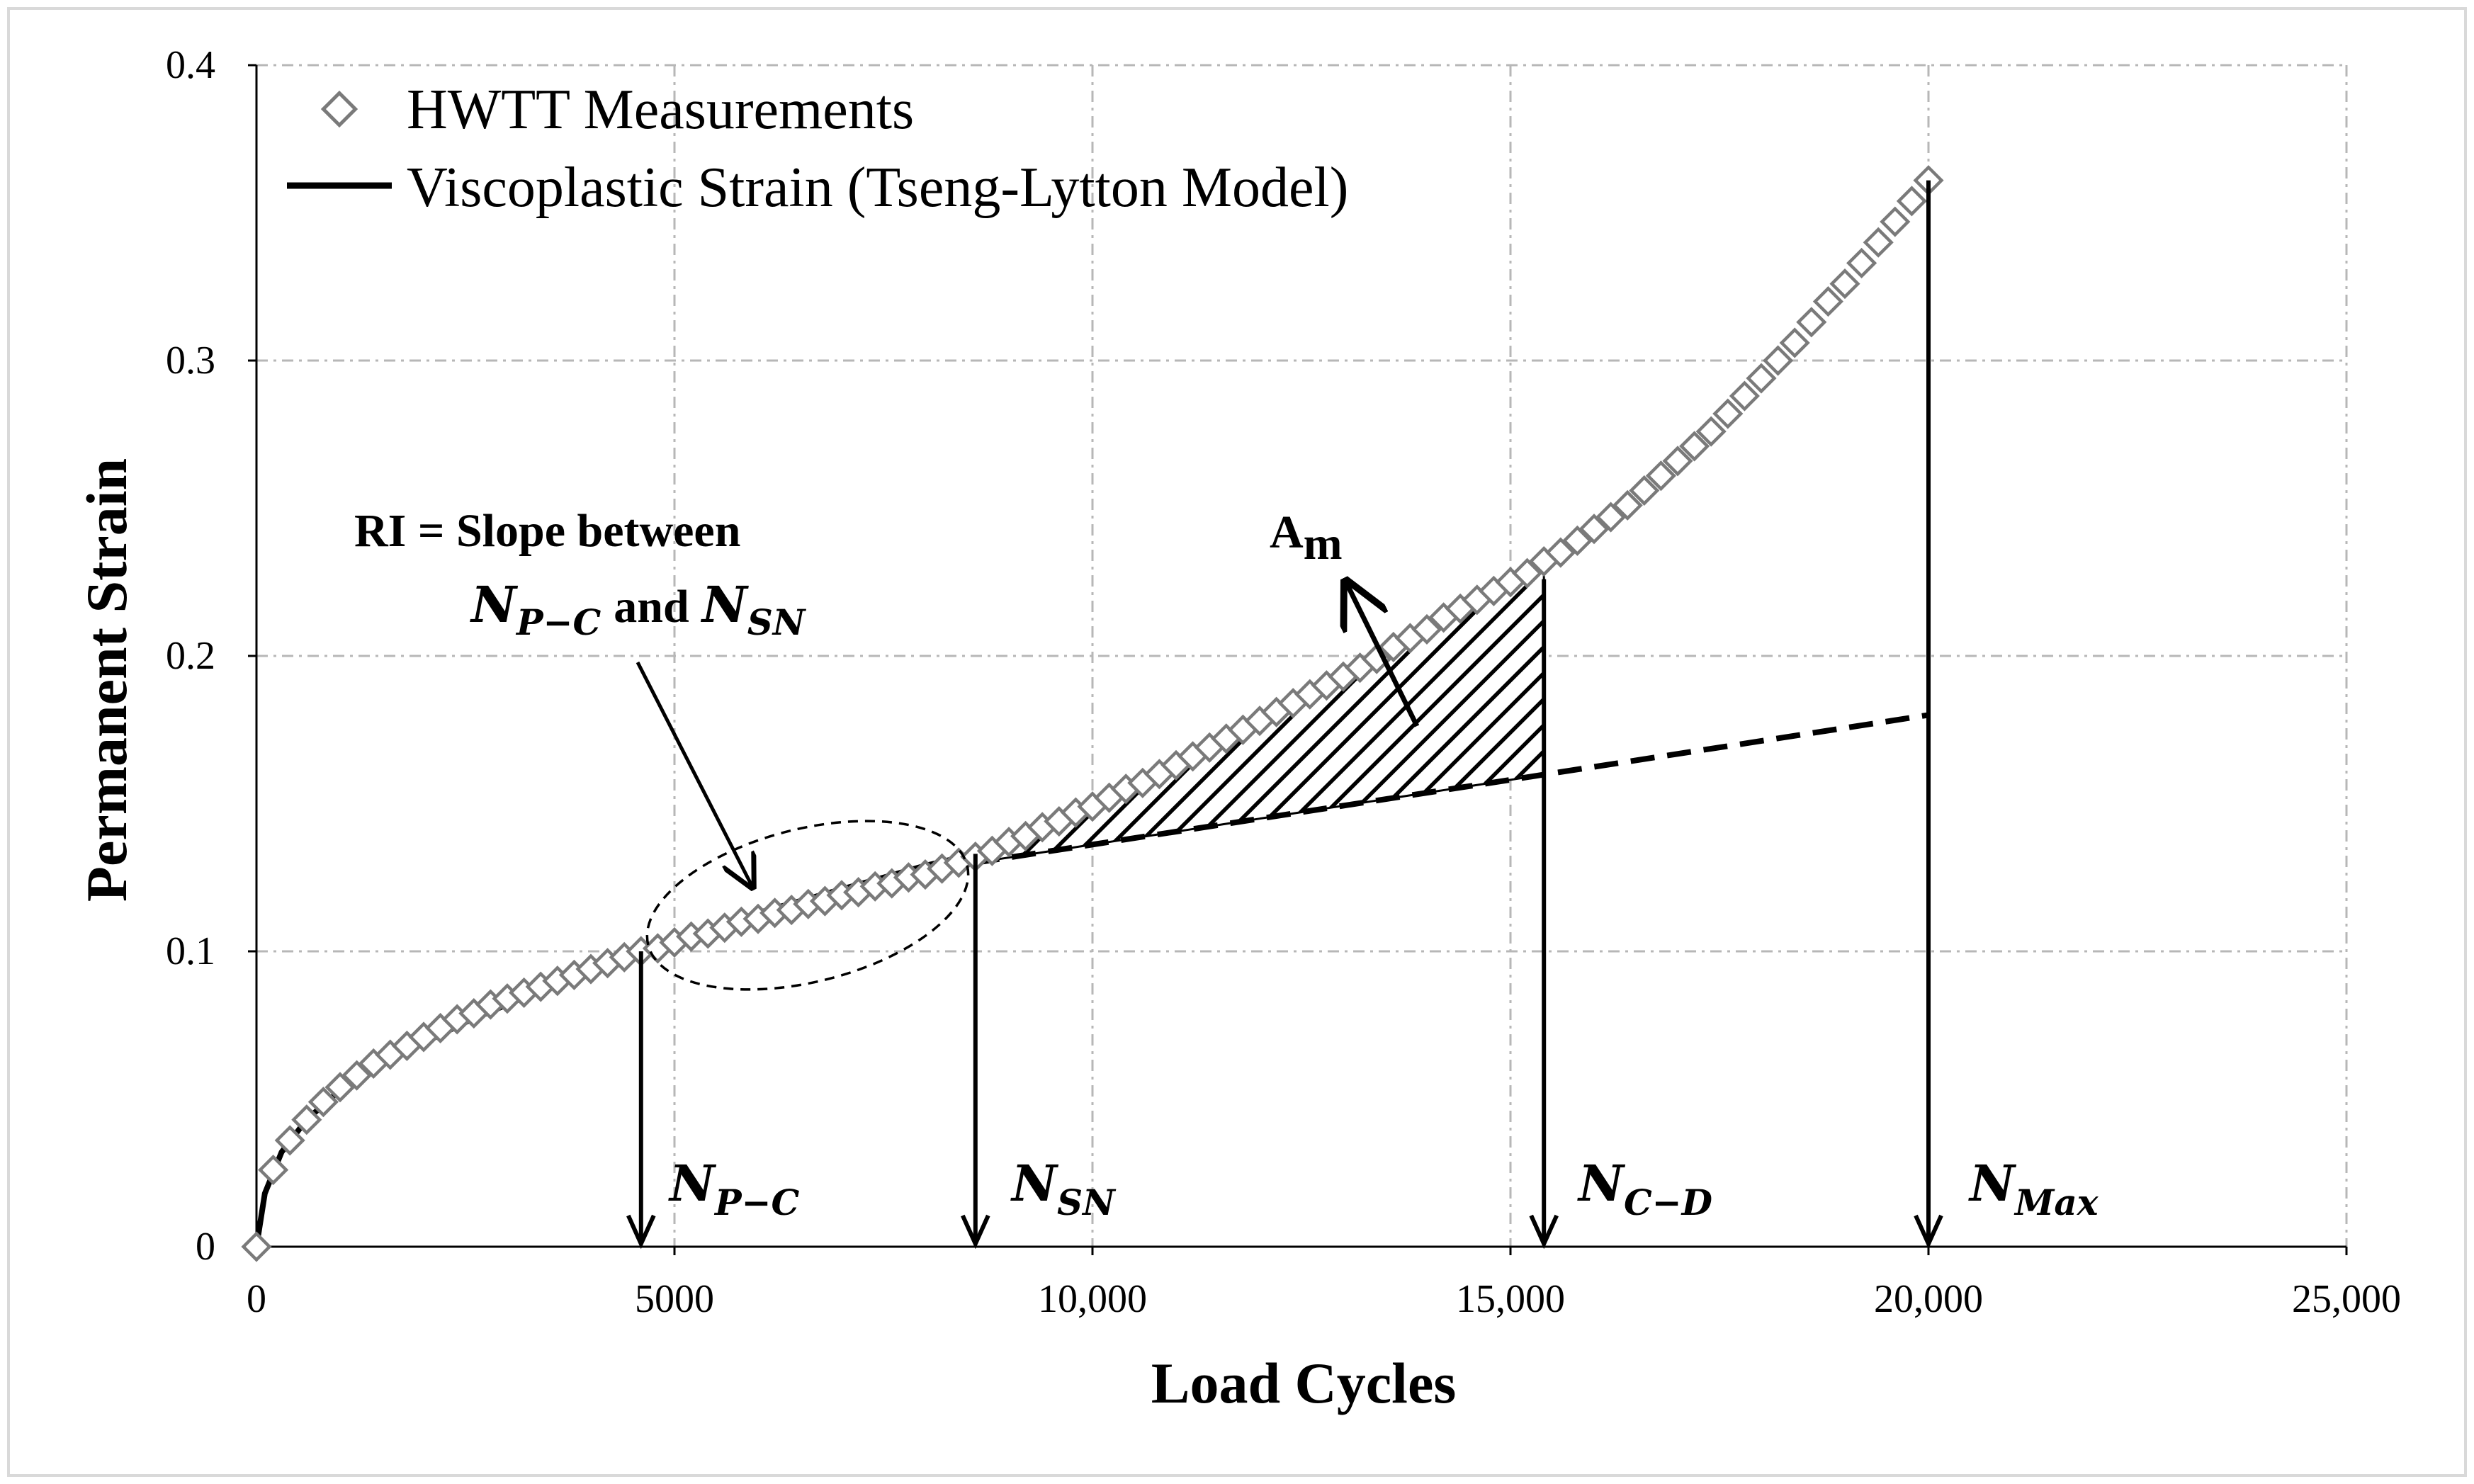  Describe the element at coordinates (547, 531) in the screenshot. I see `ri-annotation-line1: RI = Slope between` at that location.